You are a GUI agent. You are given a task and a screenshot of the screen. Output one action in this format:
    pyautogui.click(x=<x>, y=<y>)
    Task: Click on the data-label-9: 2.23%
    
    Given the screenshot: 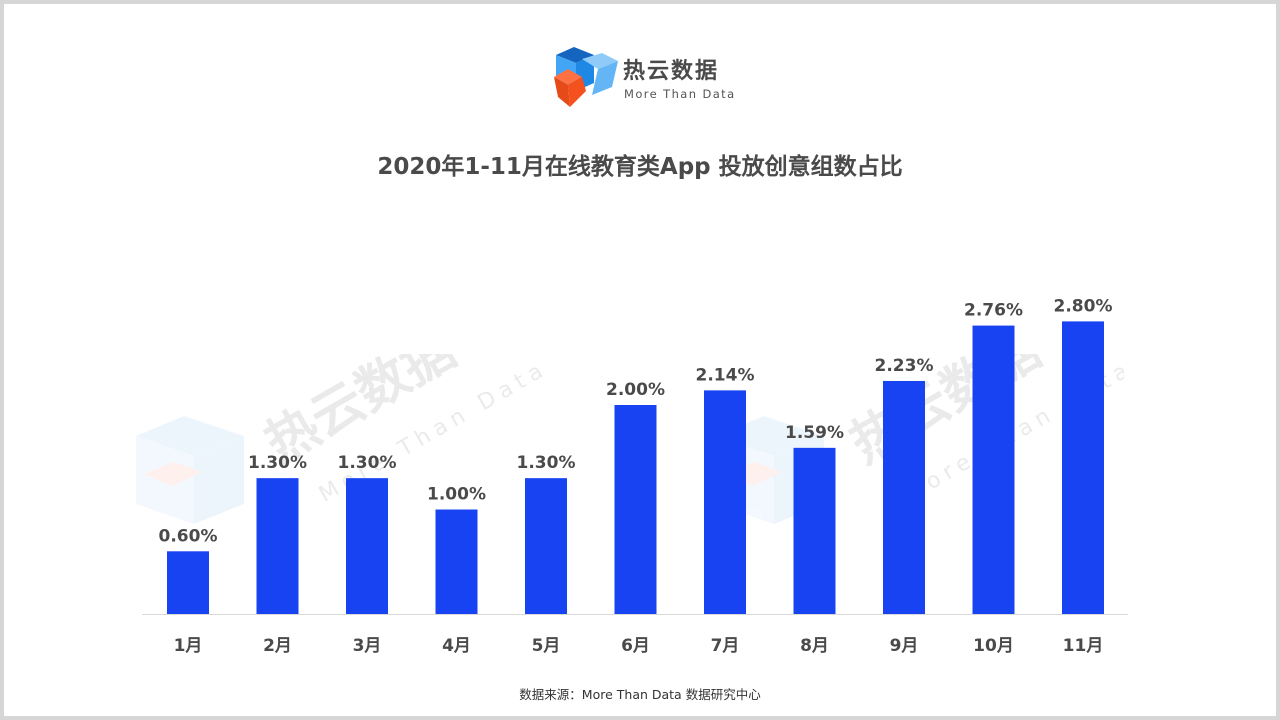 What is the action you would take?
    pyautogui.click(x=904, y=366)
    